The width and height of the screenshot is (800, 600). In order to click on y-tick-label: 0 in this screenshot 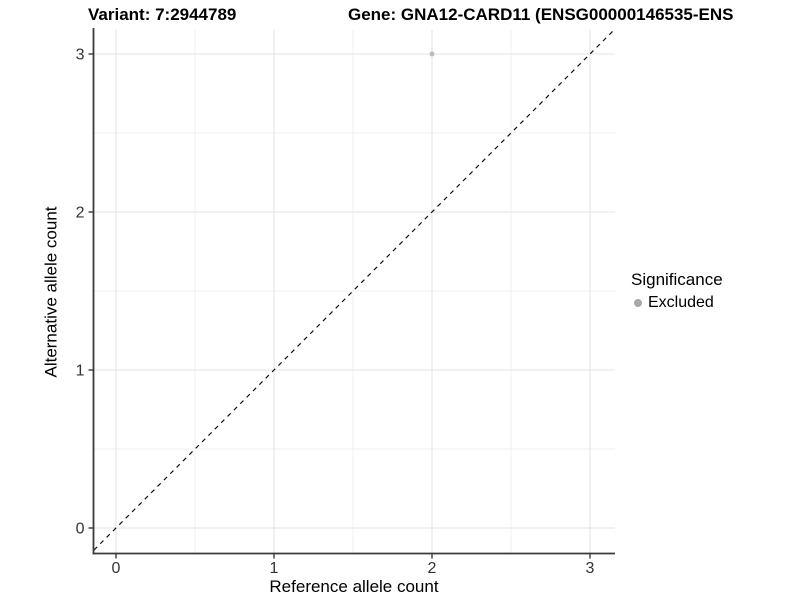, I will do `click(80, 529)`.